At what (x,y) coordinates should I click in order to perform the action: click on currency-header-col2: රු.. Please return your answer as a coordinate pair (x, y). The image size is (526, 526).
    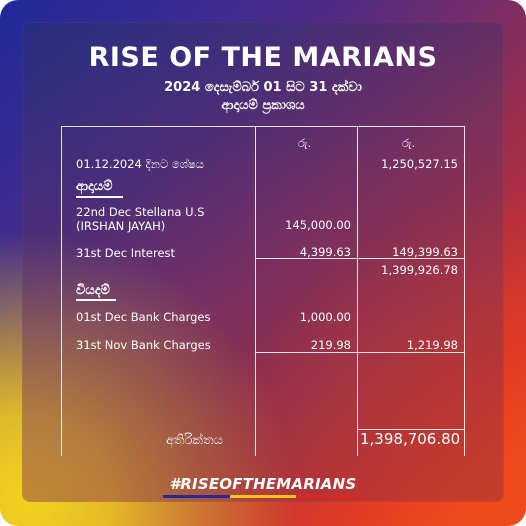
    Looking at the image, I should click on (409, 143).